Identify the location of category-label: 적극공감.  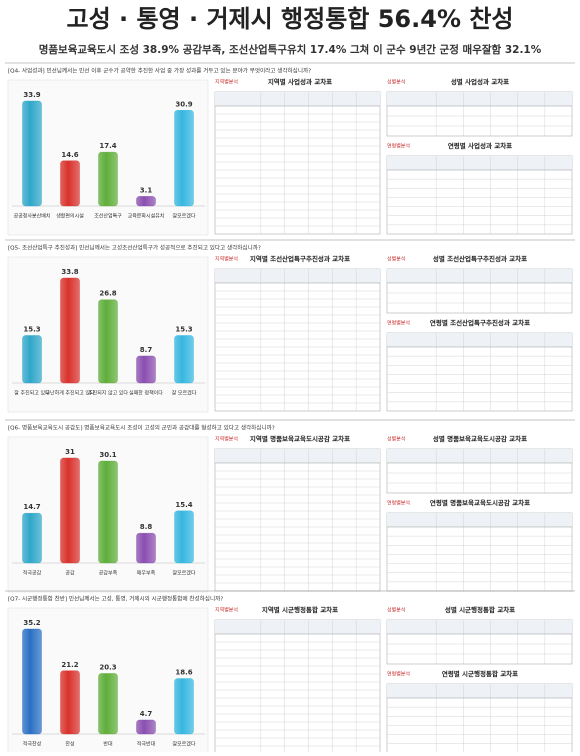
(32, 573).